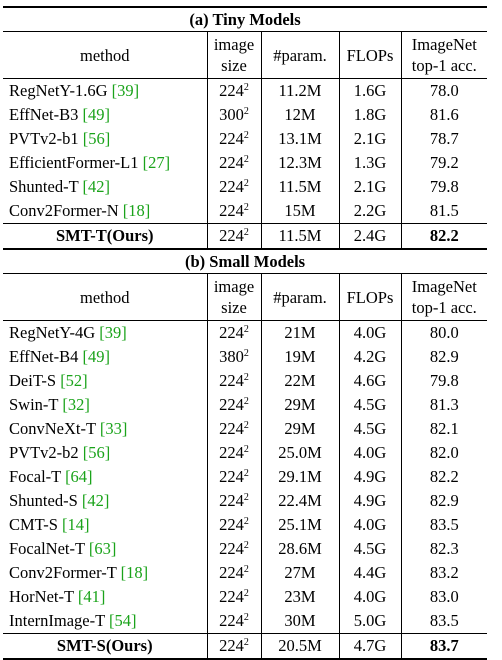  I want to click on method-name: Conv2Former-T, so click(63, 572).